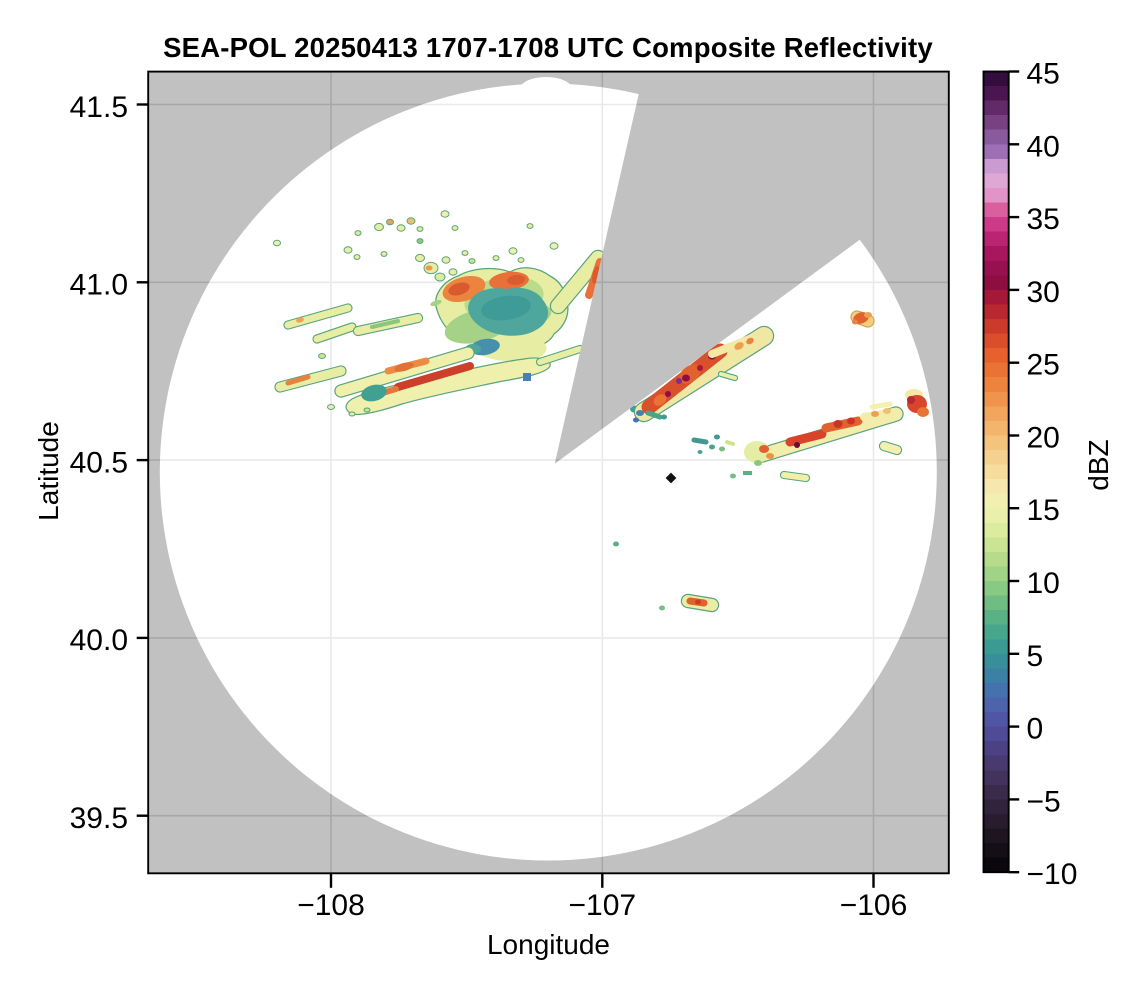  Describe the element at coordinates (99, 640) in the screenshot. I see `svg-text: 40.0` at that location.